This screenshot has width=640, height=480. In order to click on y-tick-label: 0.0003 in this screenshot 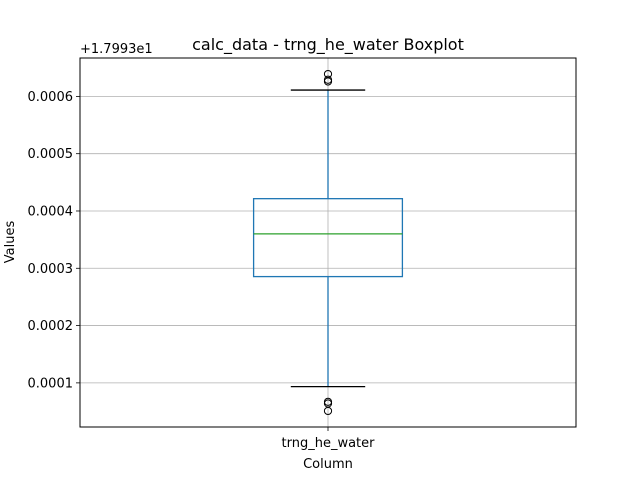, I will do `click(51, 269)`.